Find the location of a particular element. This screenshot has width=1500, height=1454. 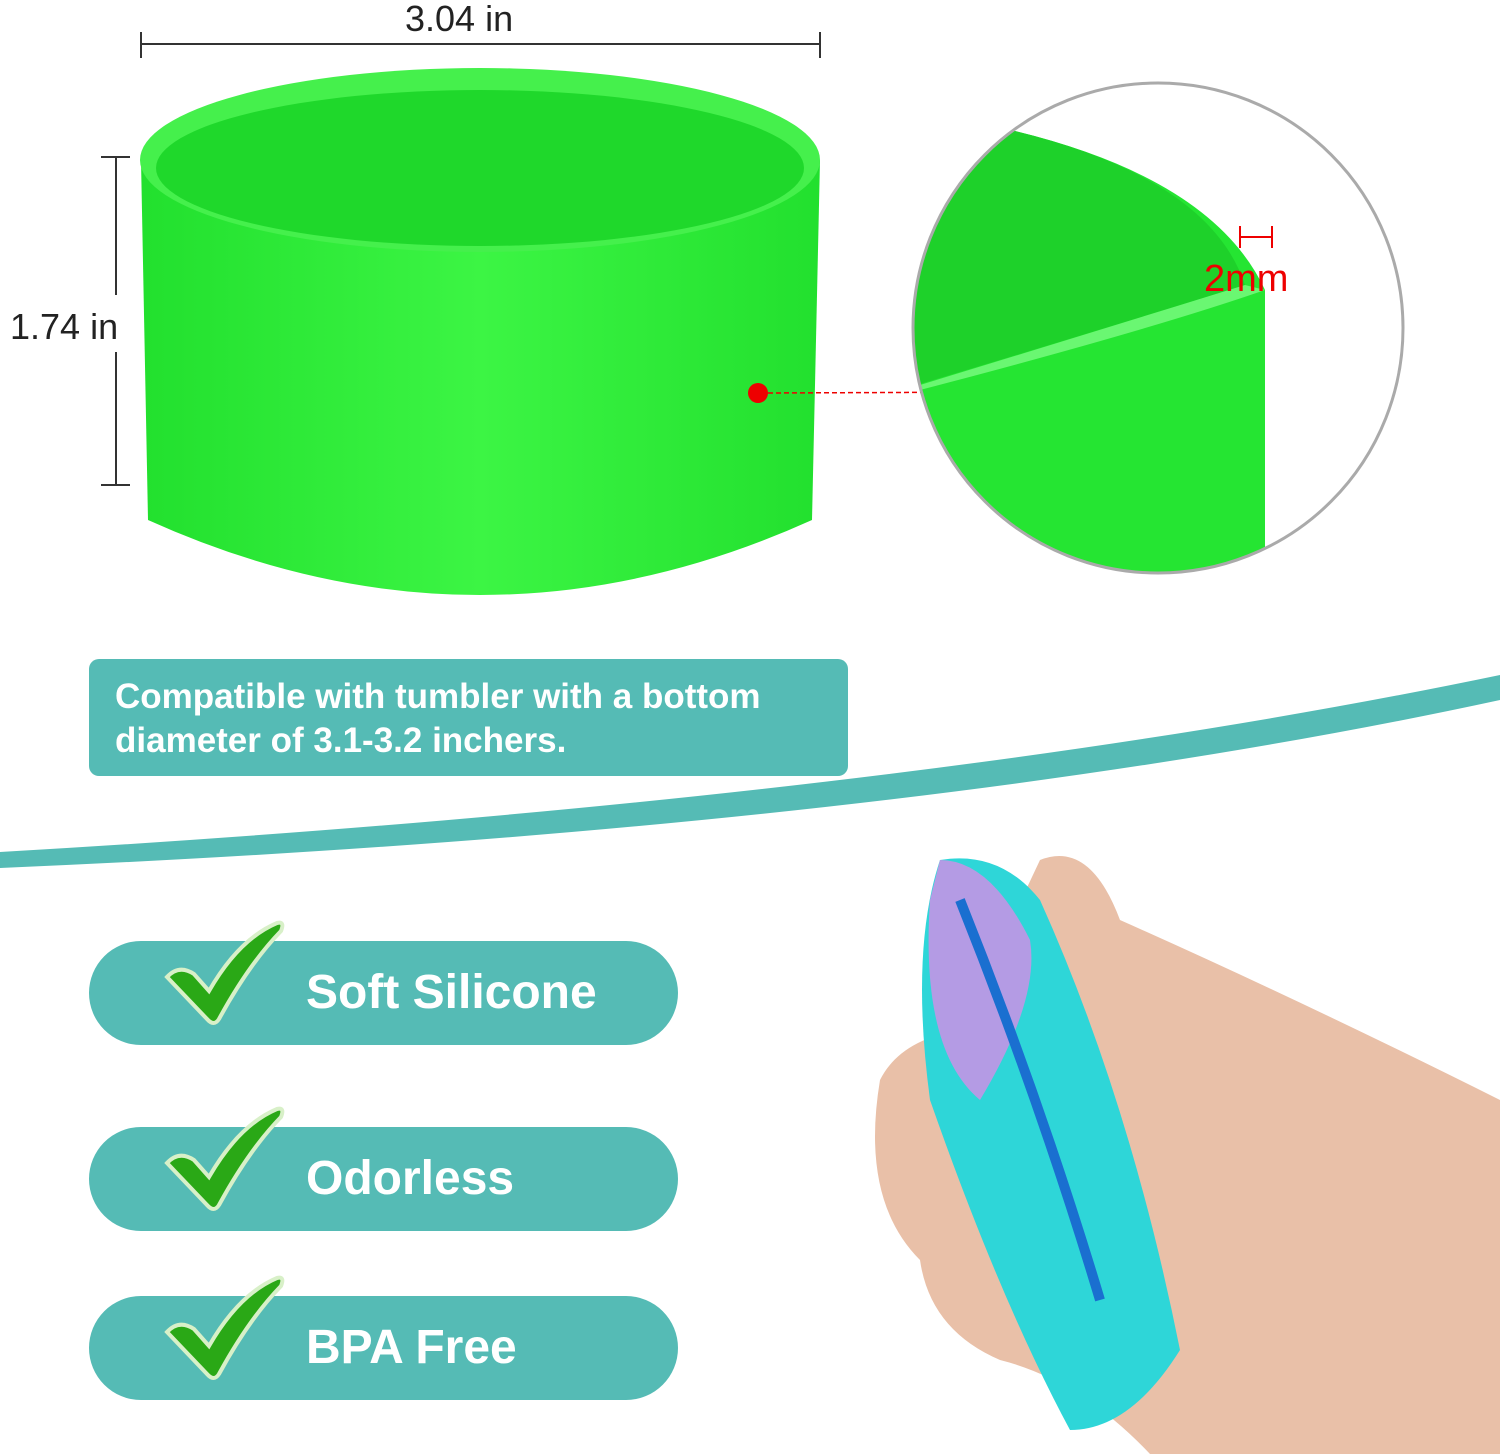

feature-label: Odorless is located at coordinates (410, 1178).